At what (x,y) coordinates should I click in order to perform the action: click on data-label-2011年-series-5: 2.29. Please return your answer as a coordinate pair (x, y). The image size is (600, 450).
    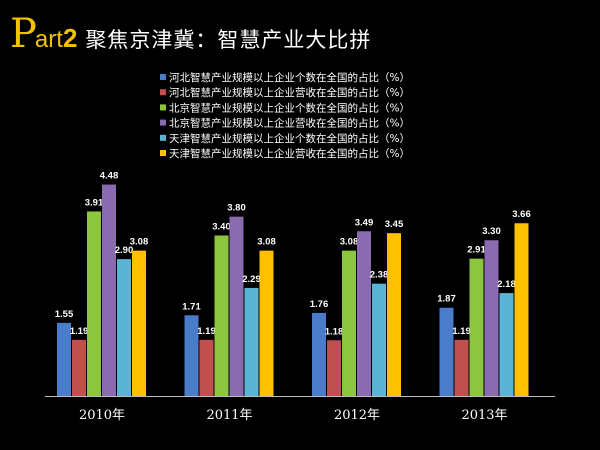
    Looking at the image, I should click on (251, 279).